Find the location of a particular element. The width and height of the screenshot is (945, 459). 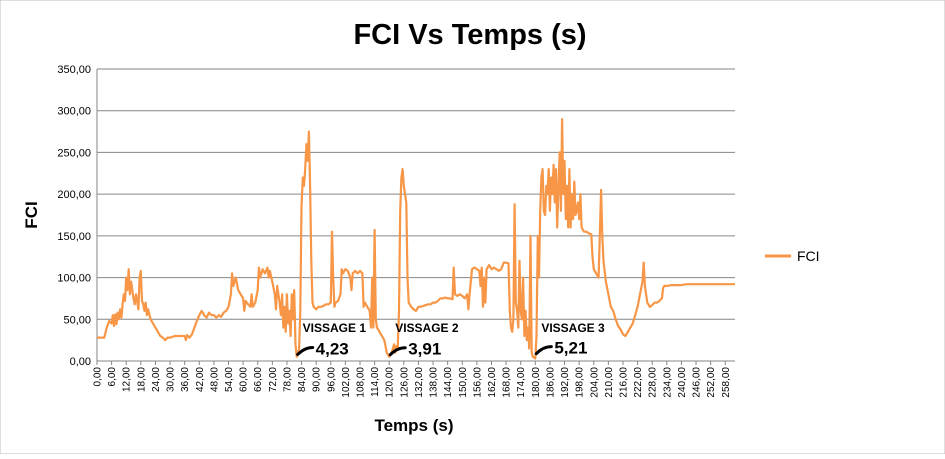

x-tick-label: 96,00 is located at coordinates (331, 379).